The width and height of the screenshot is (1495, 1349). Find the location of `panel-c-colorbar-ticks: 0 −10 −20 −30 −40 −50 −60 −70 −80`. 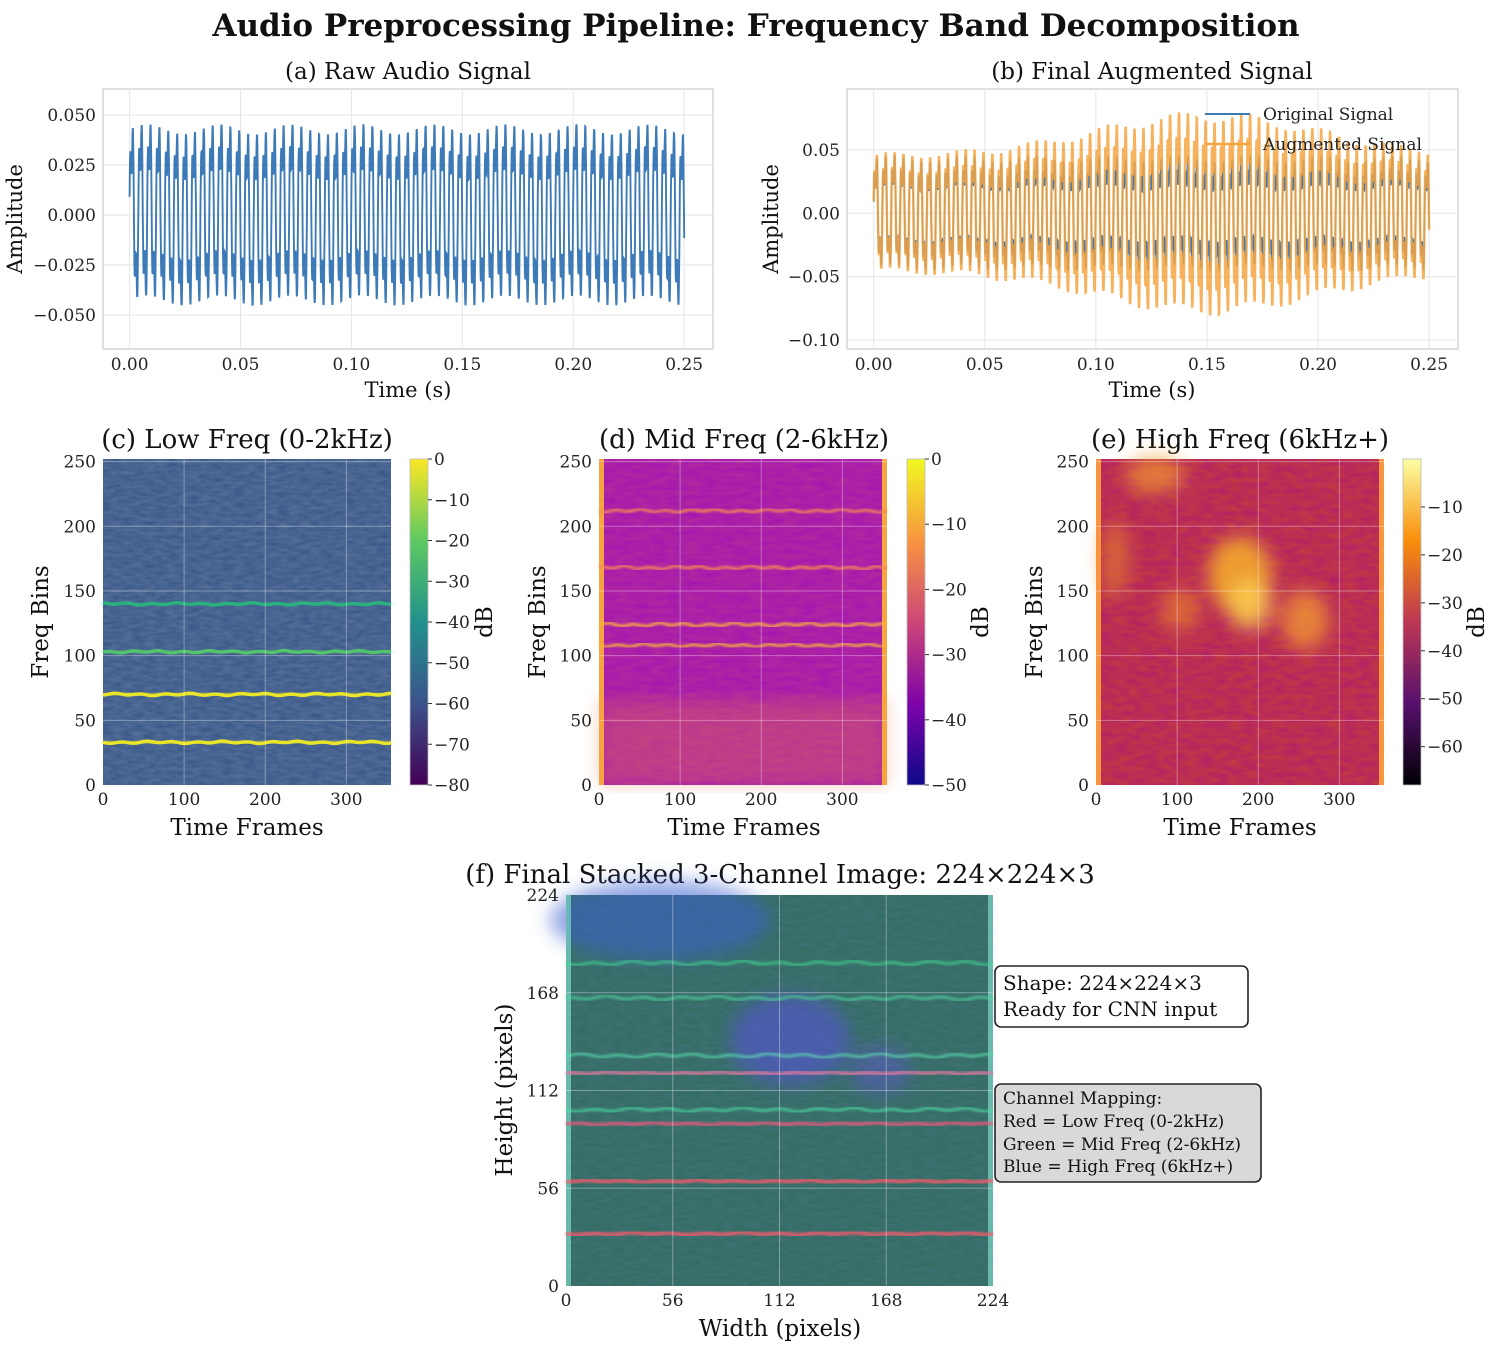

panel-c-colorbar-ticks: 0 −10 −20 −30 −40 −50 −60 −70 −80 is located at coordinates (449, 623).